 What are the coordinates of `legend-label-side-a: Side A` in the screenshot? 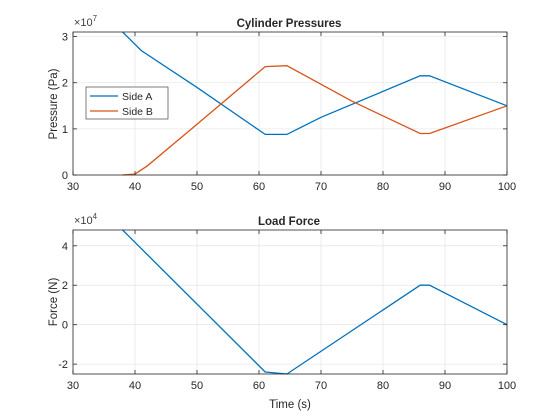 It's located at (137, 97).